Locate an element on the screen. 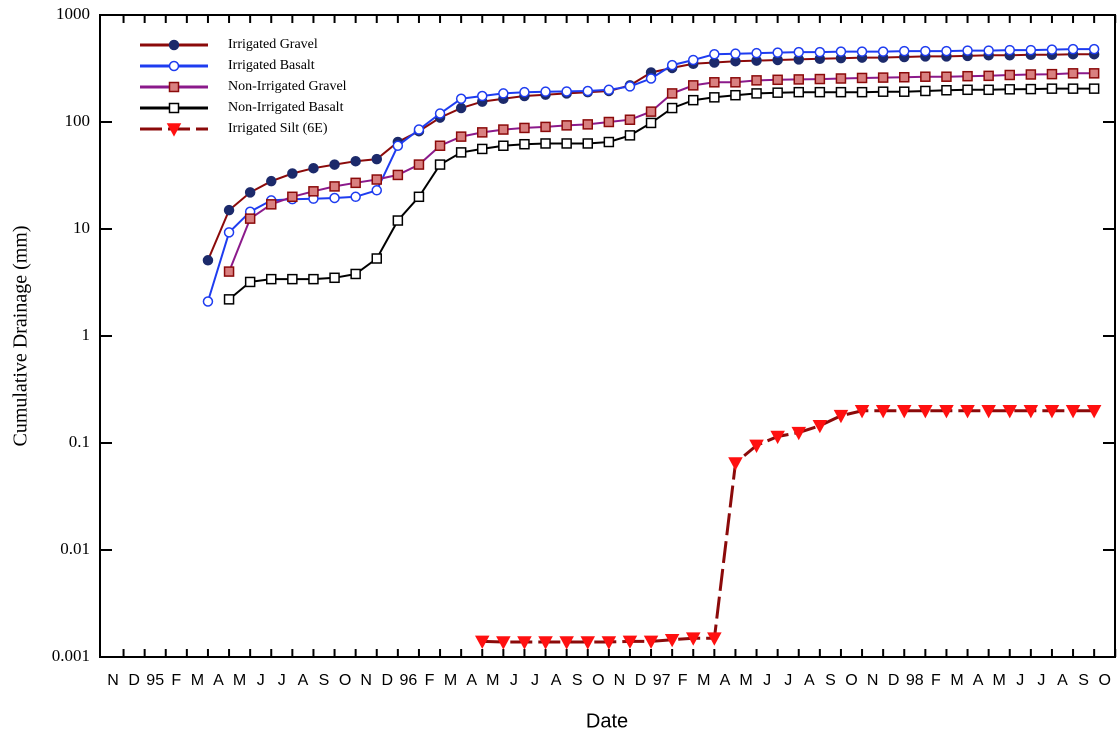 Image resolution: width=1117 pixels, height=736 pixels. x-tick-label: S is located at coordinates (830, 680).